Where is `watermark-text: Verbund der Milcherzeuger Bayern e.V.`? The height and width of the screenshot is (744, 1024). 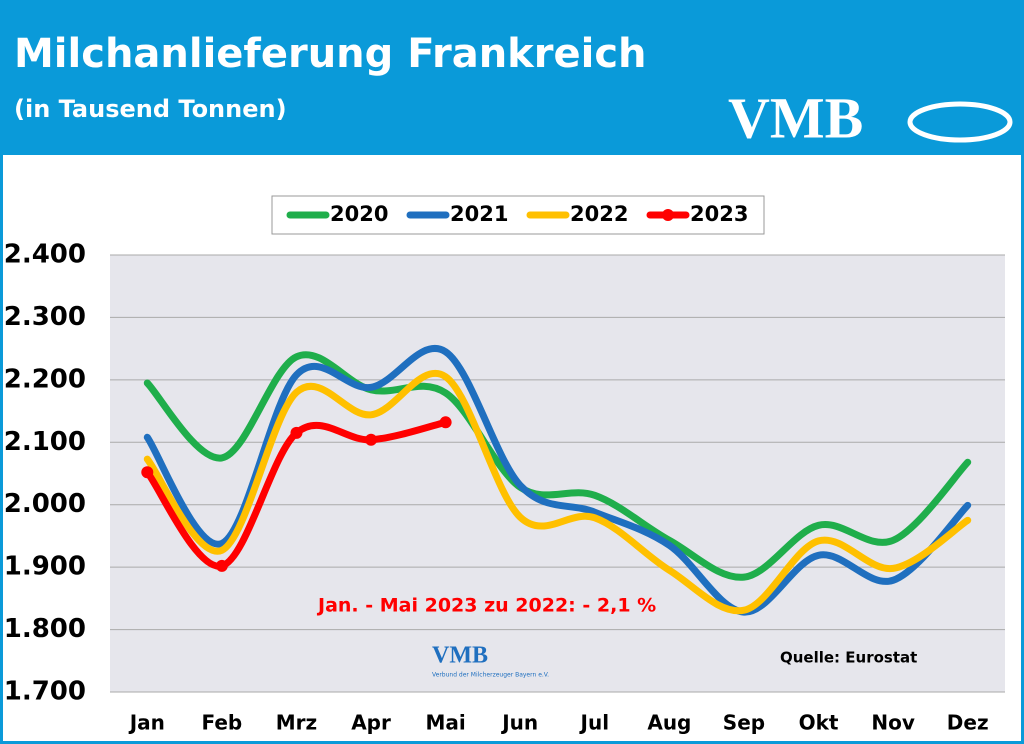 watermark-text: Verbund der Milcherzeuger Bayern e.V. is located at coordinates (490, 675).